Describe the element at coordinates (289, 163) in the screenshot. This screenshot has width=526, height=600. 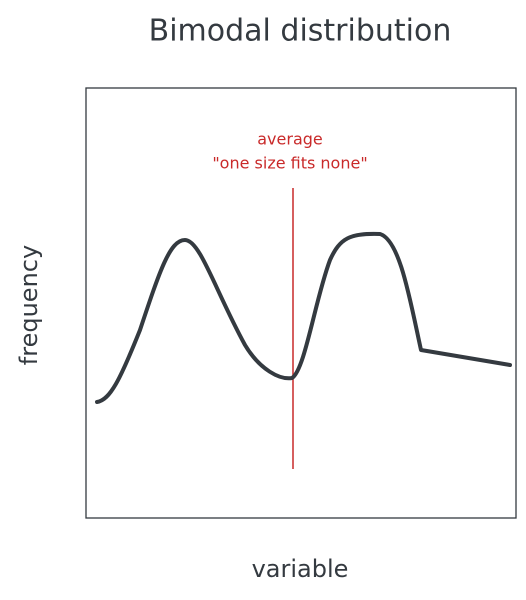
I see `annotation-line: "one size fits none"` at that location.